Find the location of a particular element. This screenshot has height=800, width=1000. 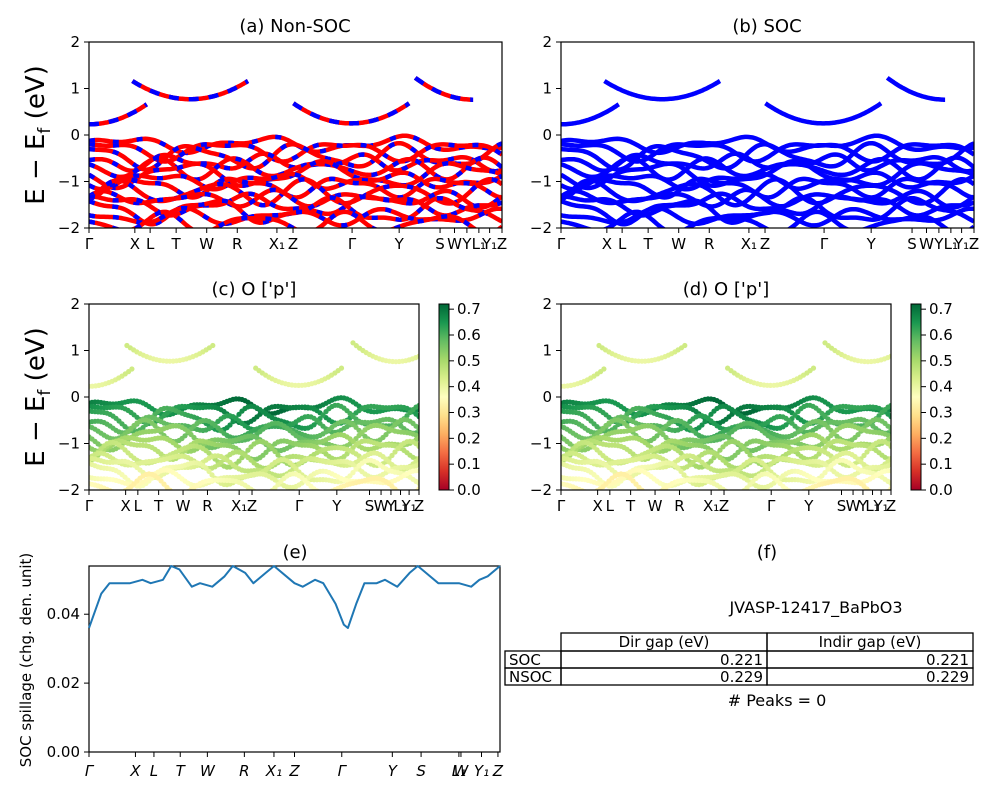

y-tick-label: 0.02 is located at coordinates (63, 683).